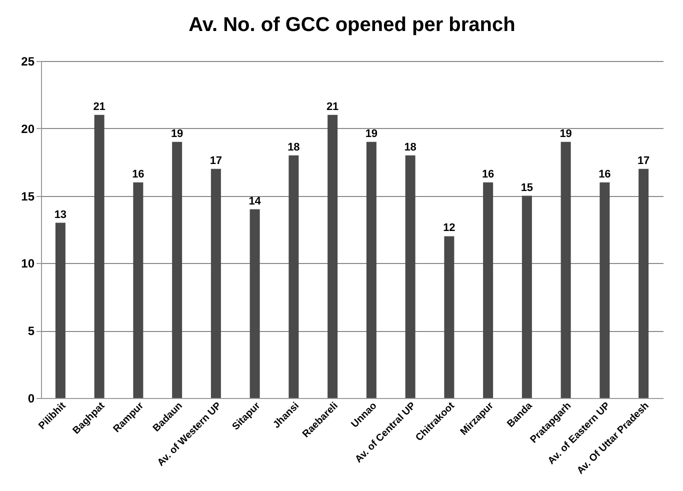 Image resolution: width=683 pixels, height=491 pixels. What do you see at coordinates (28, 196) in the screenshot?
I see `y-tick-label: 15` at bounding box center [28, 196].